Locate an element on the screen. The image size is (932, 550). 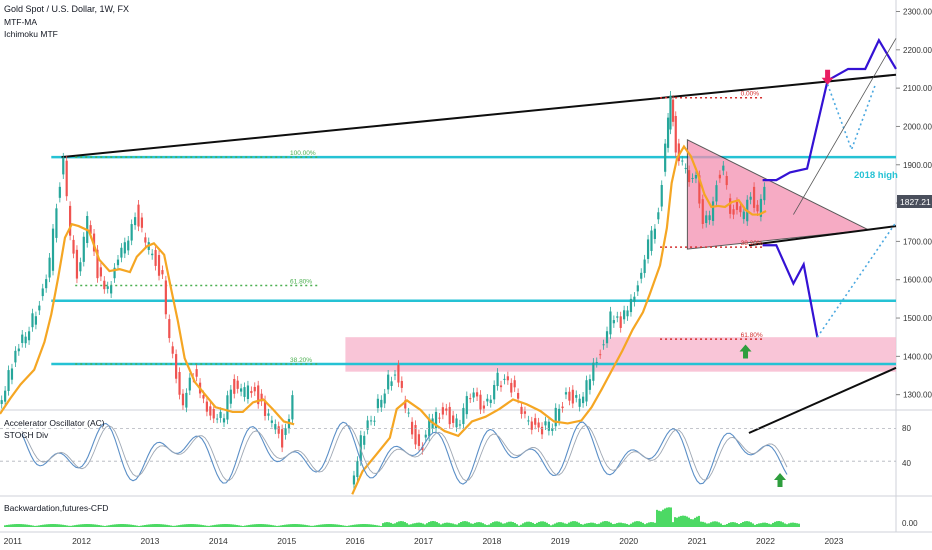
target-thin-line is located at coordinates (845, 126).